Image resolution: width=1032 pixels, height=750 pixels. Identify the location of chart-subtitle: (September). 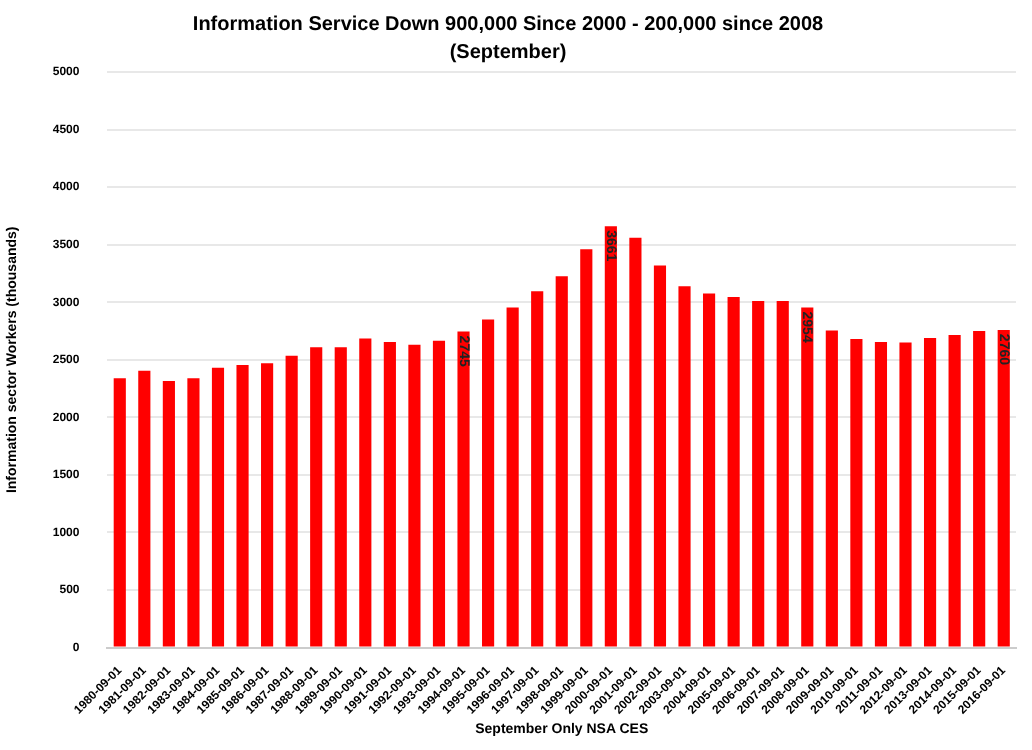
(508, 52).